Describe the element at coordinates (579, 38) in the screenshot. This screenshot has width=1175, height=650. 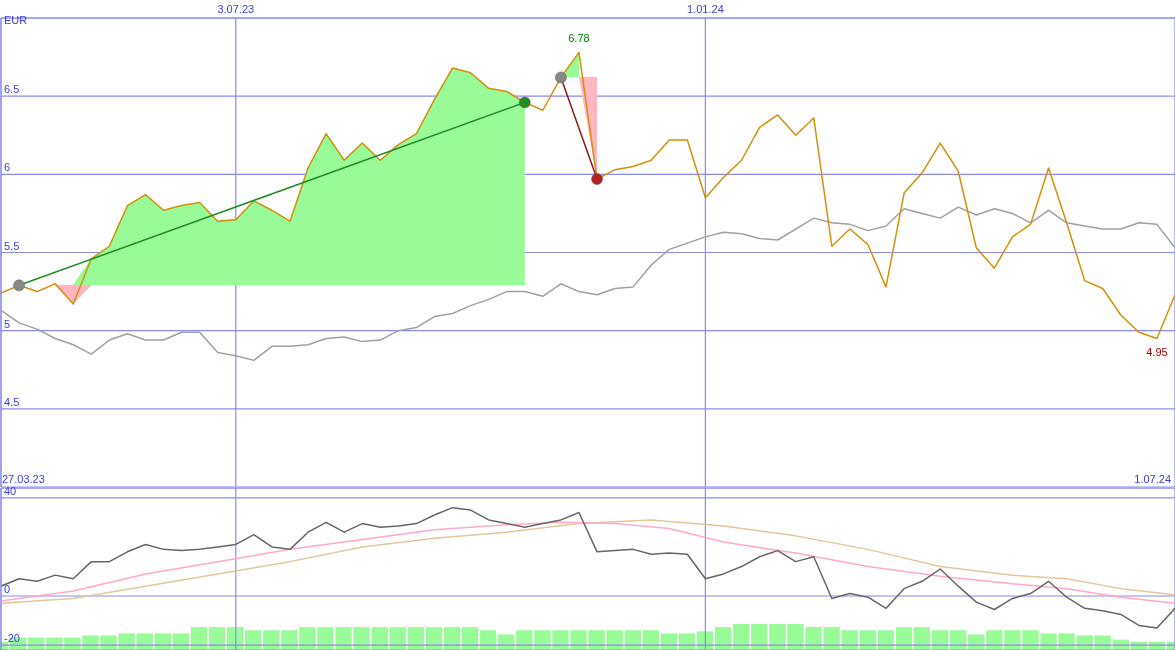
I see `annotation: 6.78` at that location.